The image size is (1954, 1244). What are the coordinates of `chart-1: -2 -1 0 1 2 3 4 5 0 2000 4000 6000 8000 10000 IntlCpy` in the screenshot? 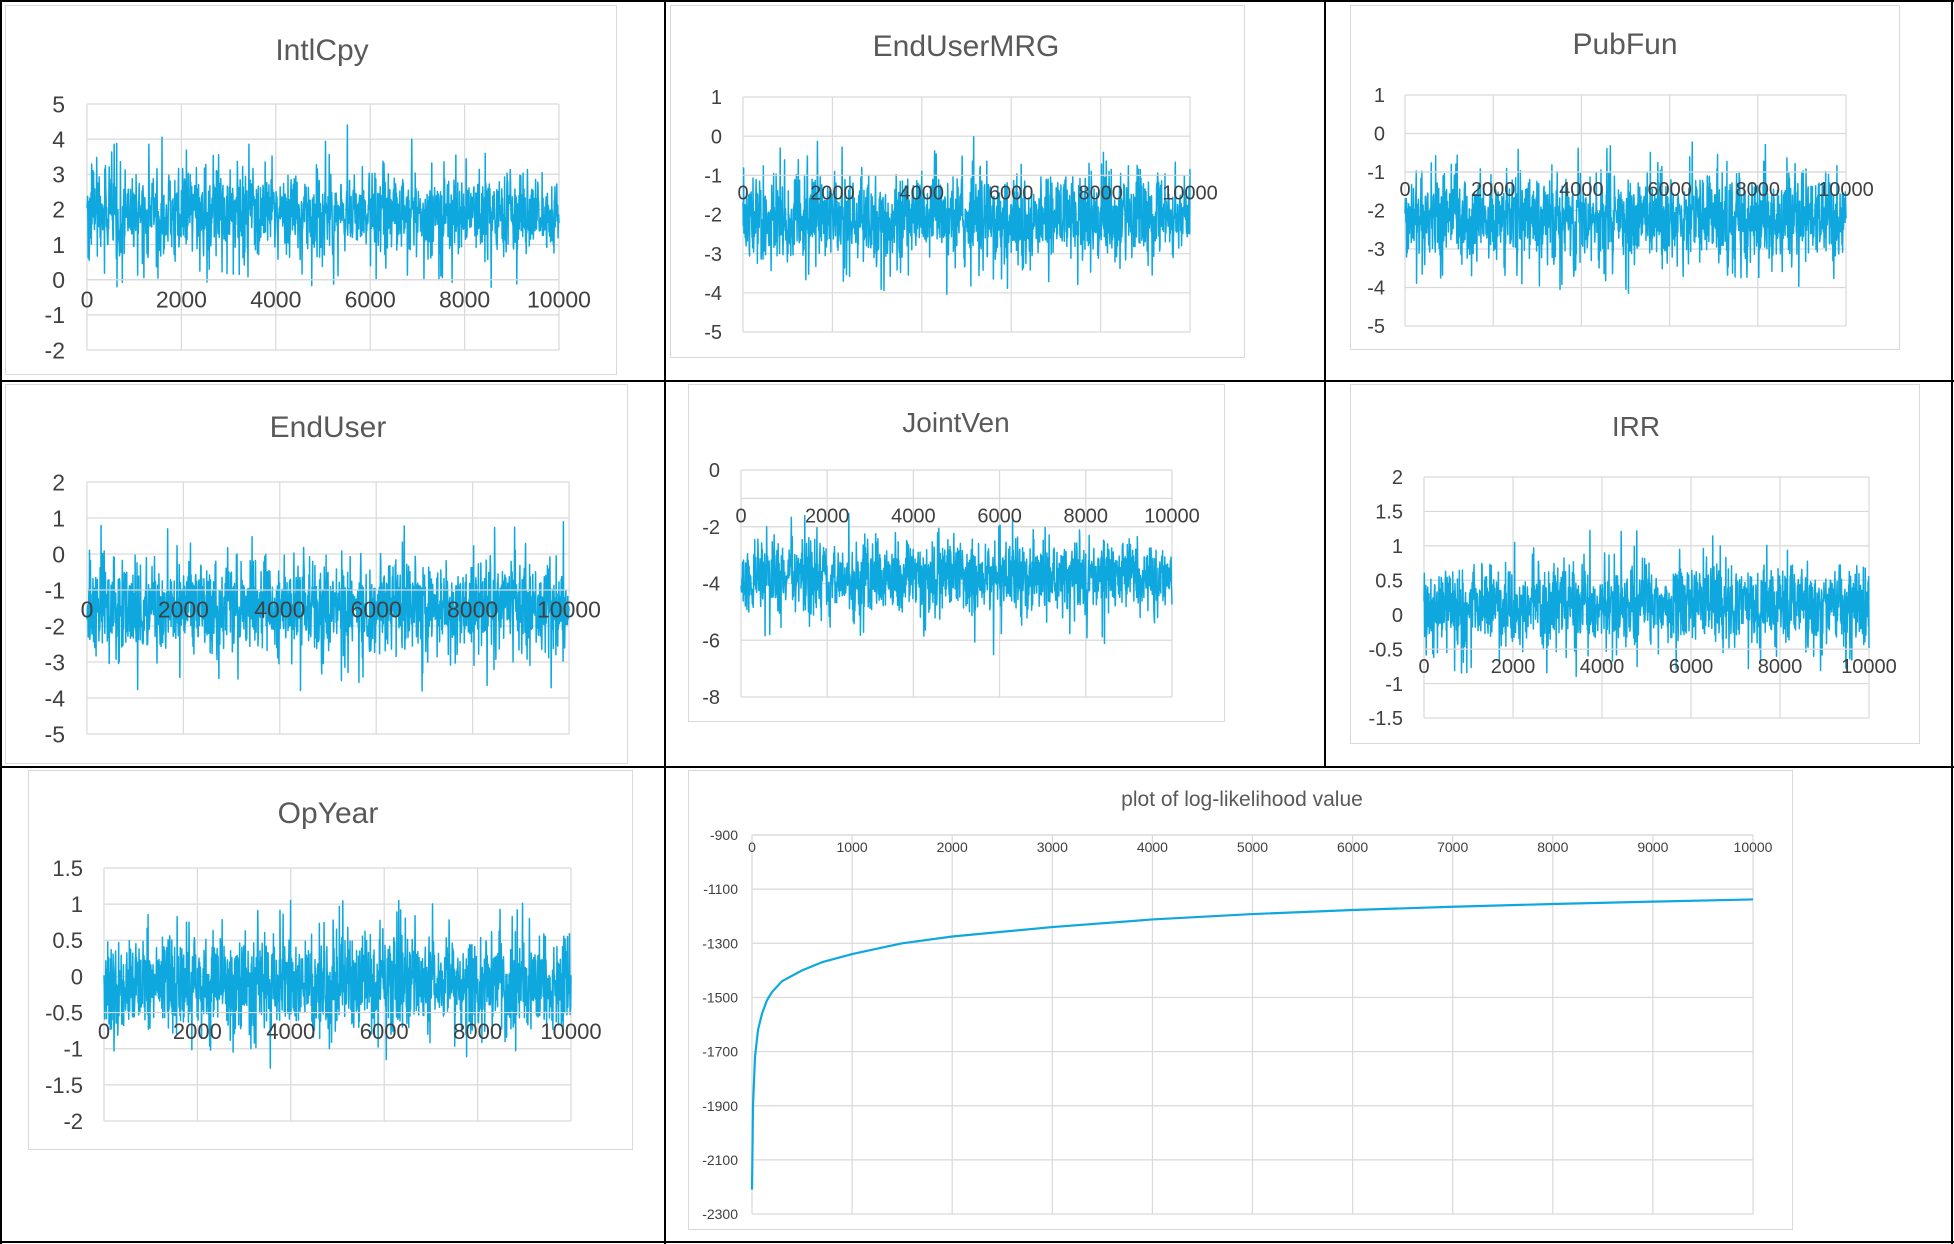 It's located at (318, 198).